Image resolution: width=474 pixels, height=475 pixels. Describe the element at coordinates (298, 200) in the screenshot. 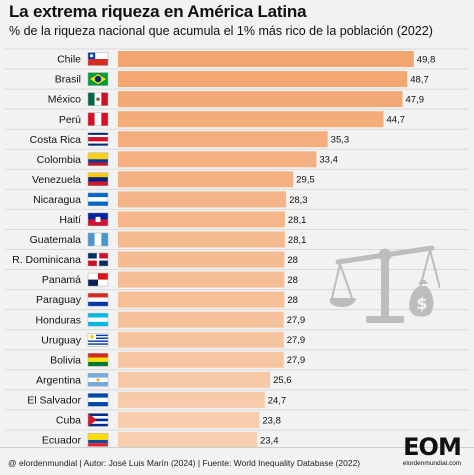

I see `value-label: 28,3` at that location.